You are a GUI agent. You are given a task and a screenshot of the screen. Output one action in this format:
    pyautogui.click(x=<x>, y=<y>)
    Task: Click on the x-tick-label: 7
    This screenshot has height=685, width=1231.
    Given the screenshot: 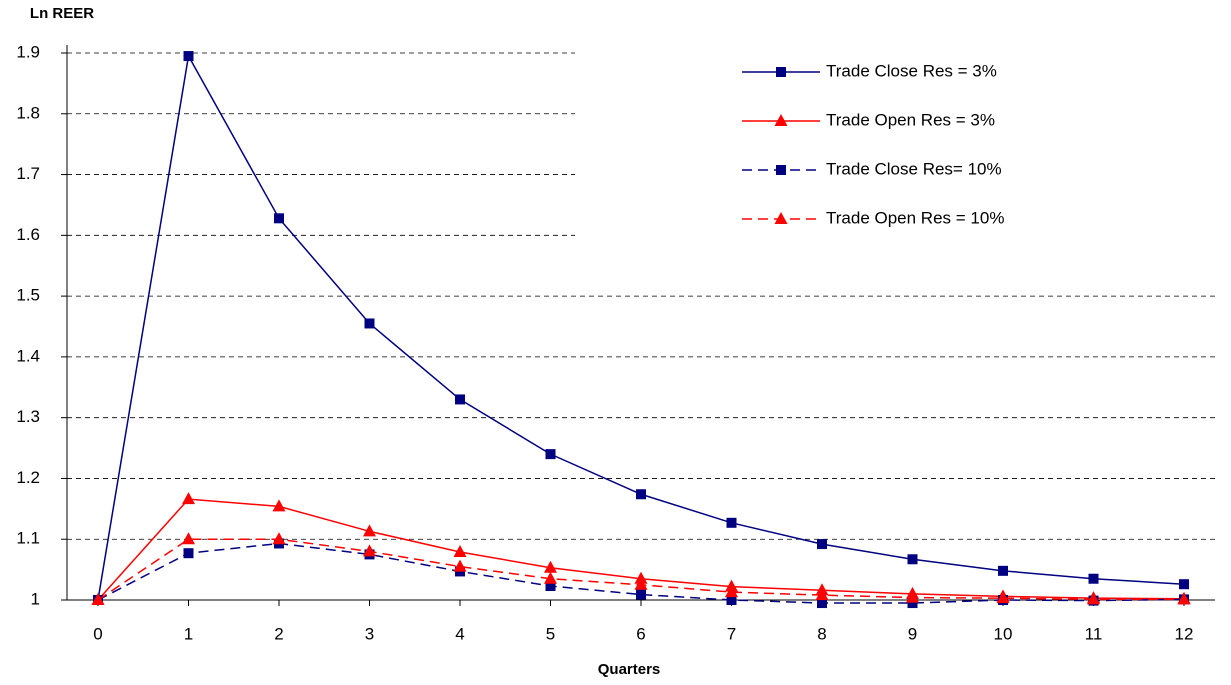 What is the action you would take?
    pyautogui.click(x=731, y=633)
    